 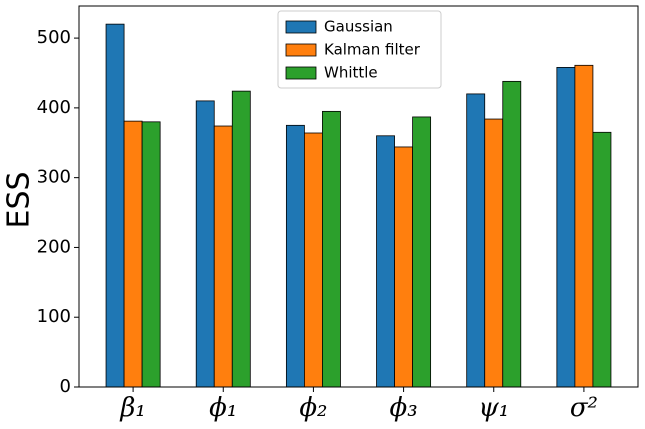 What do you see at coordinates (372, 50) in the screenshot?
I see `legend-label: Kalman filter` at bounding box center [372, 50].